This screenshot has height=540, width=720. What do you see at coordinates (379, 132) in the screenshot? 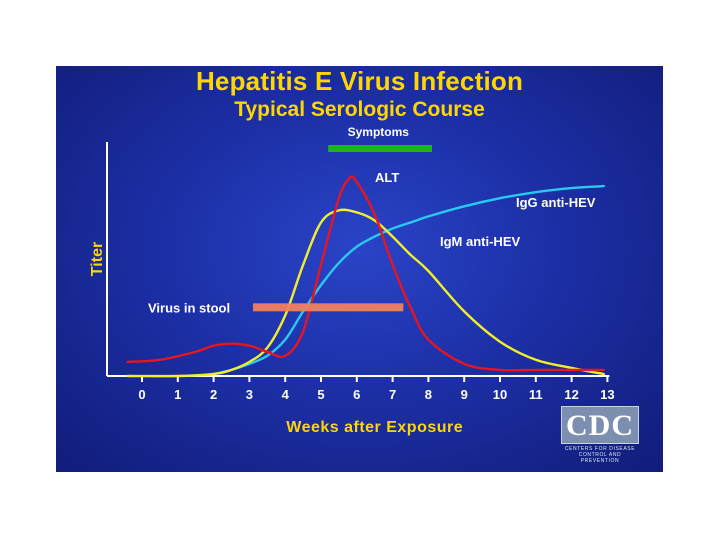
I see `symptoms-label: Symptoms` at bounding box center [379, 132].